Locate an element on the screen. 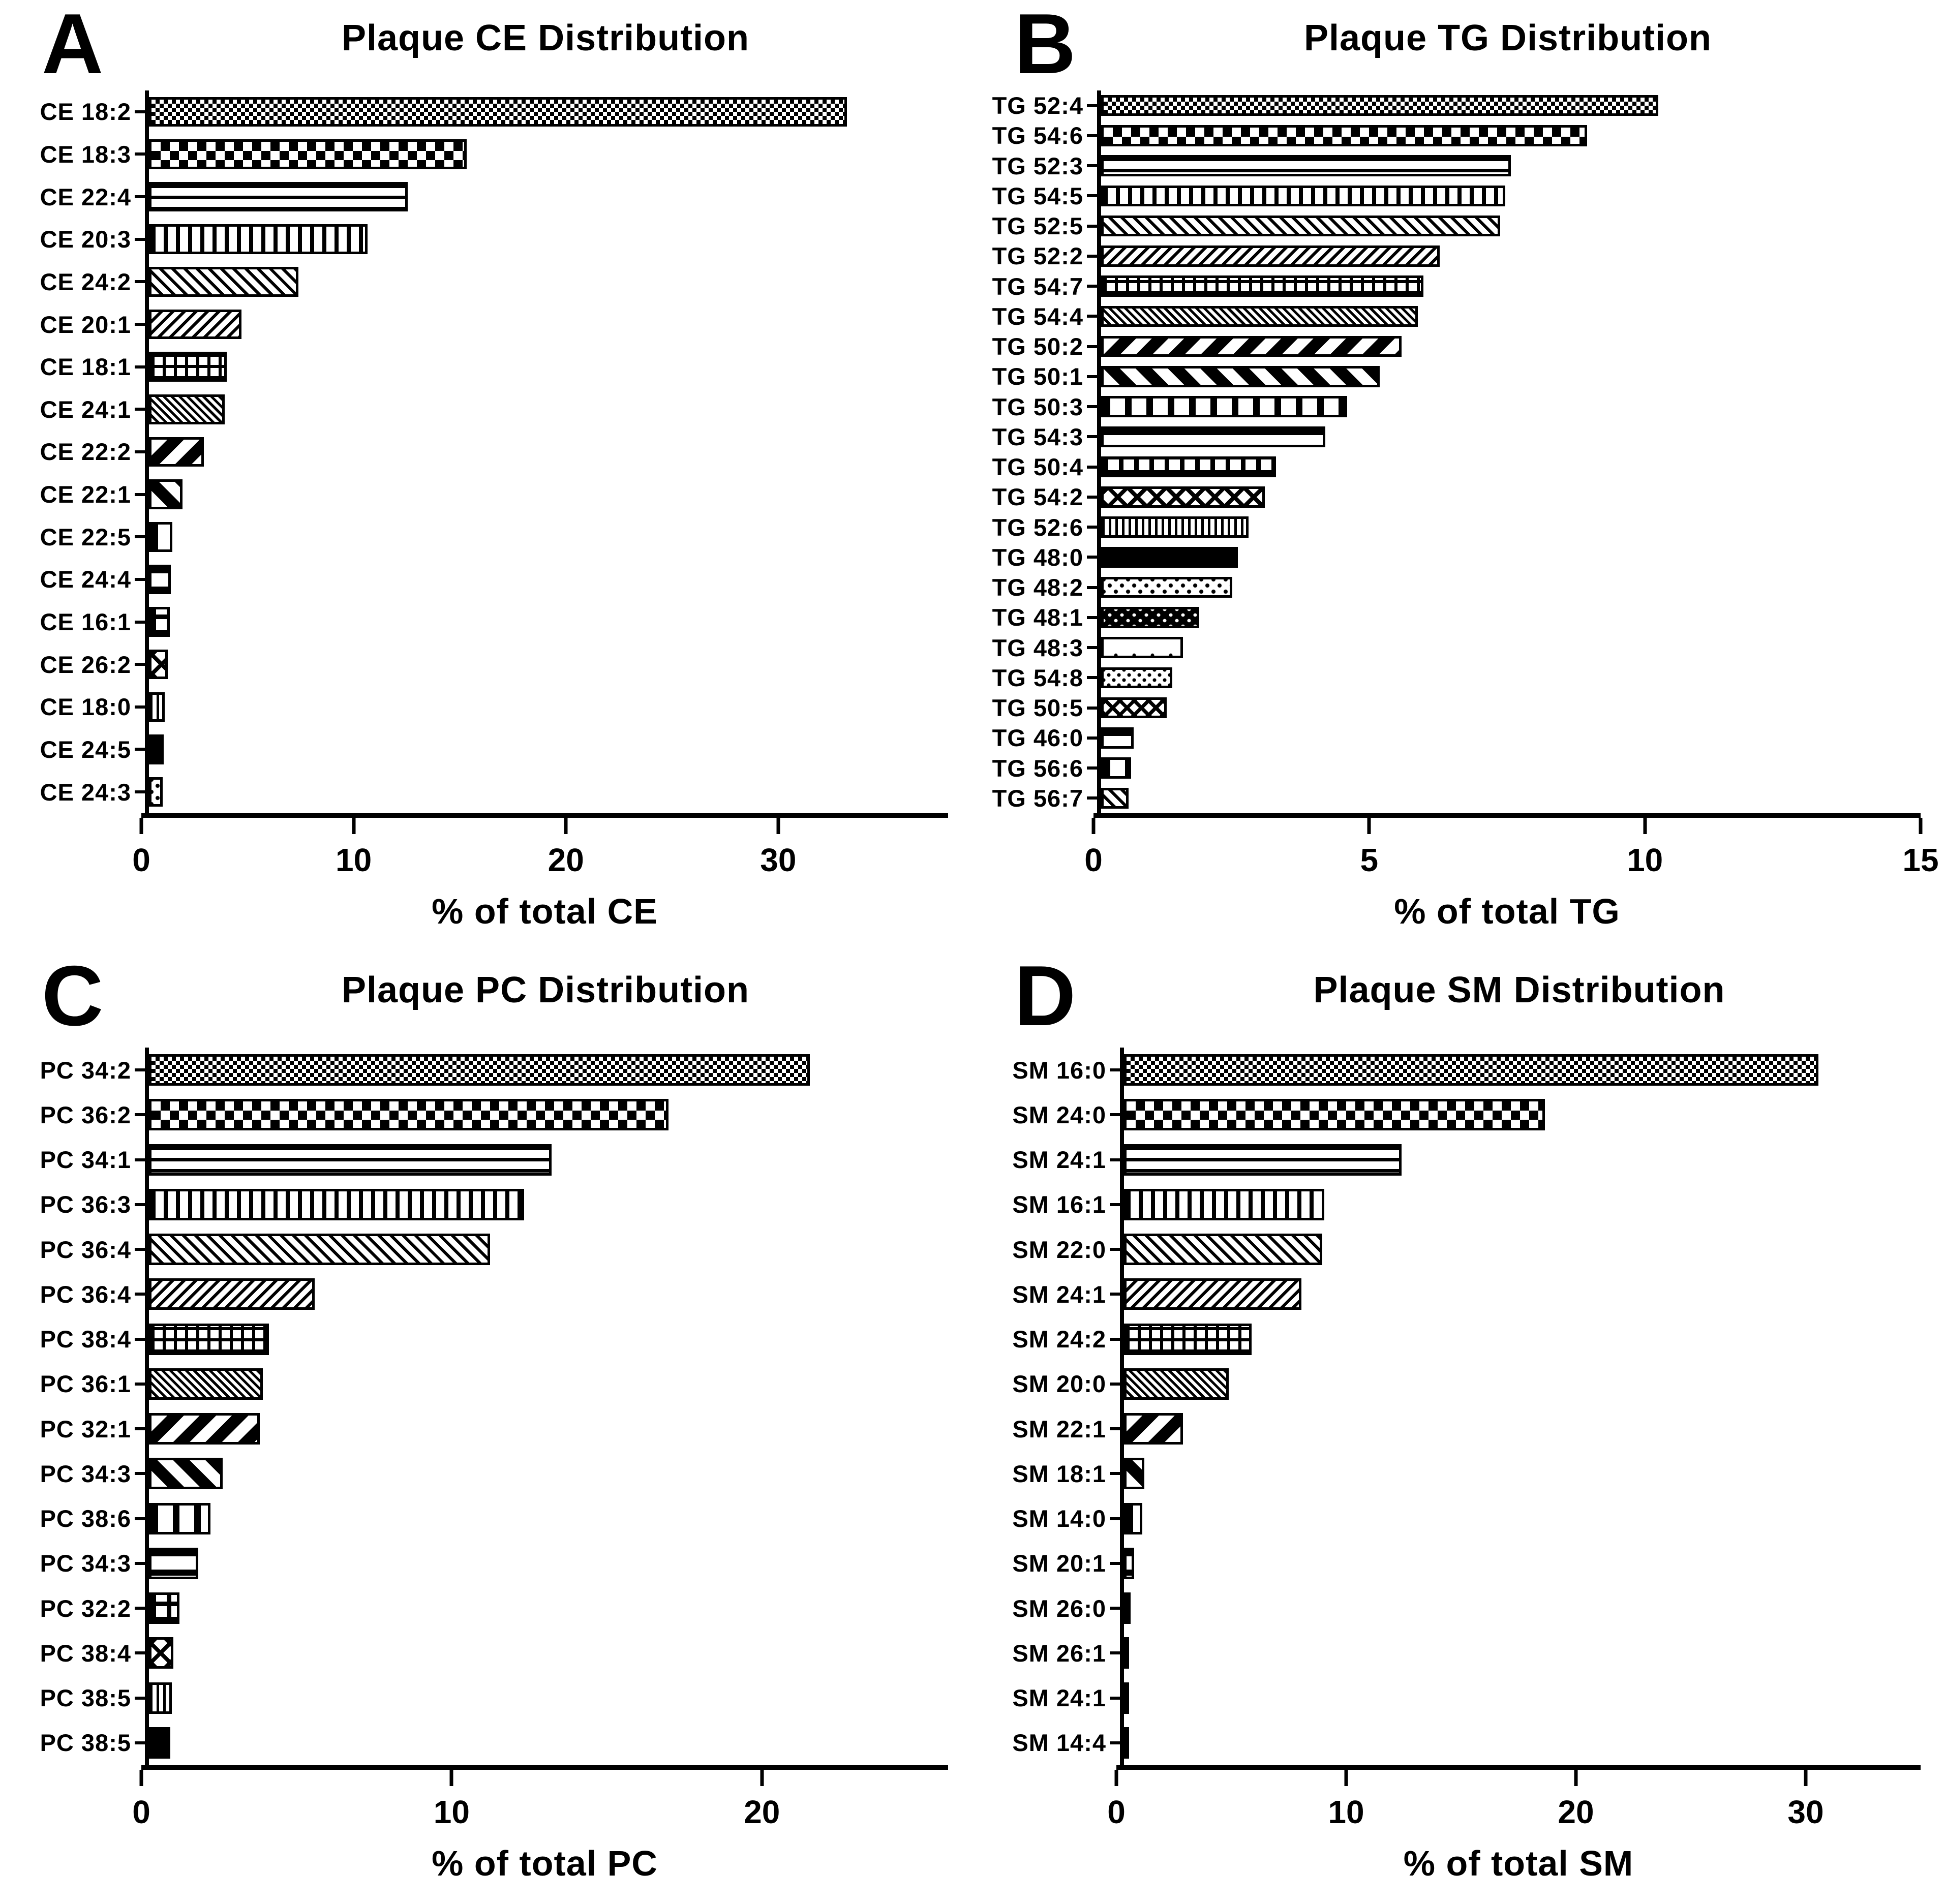 The width and height of the screenshot is (1945, 1904). category-label: SM 14:0 is located at coordinates (1059, 1519).